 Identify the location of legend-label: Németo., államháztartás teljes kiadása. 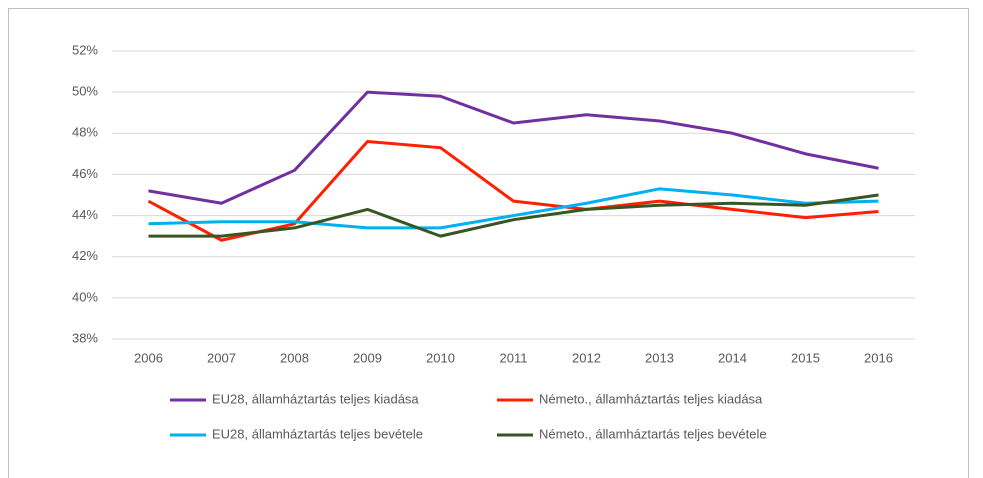
(651, 398).